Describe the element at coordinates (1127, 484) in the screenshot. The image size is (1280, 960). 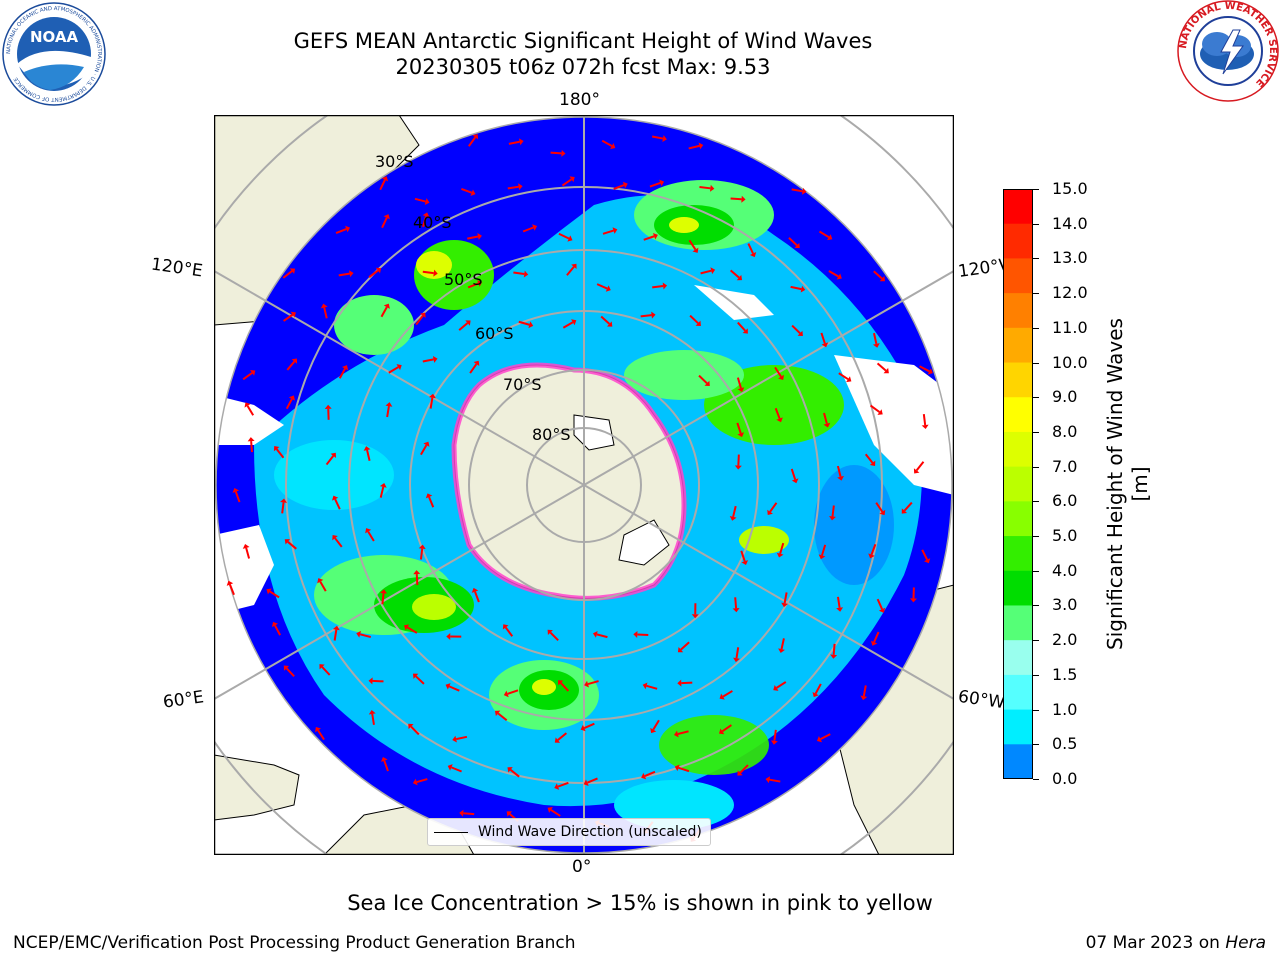
I see `colorbar-label: Significant Height of Wind Waves [m]` at that location.